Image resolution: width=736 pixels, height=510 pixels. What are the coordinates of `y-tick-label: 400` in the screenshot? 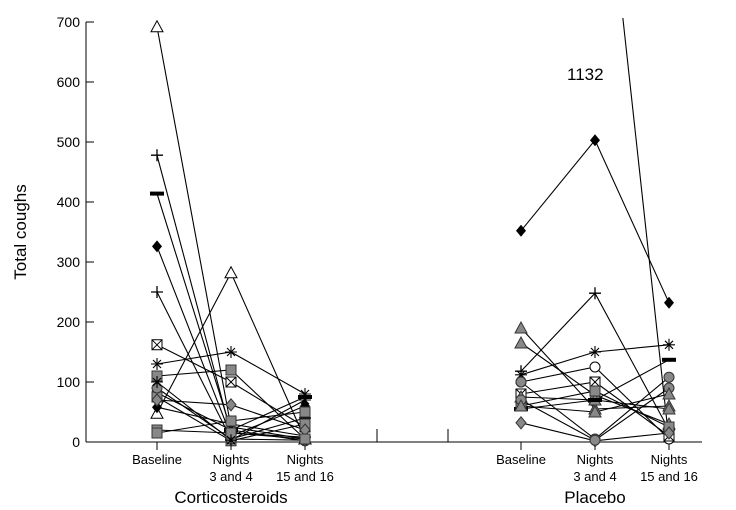 It's located at (69, 202).